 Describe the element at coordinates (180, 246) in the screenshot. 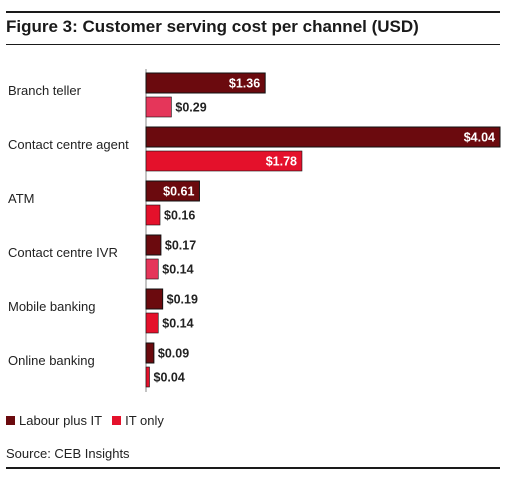

I see `value-label-labour-plus-it-contact-centre-ivr: $0.17` at that location.